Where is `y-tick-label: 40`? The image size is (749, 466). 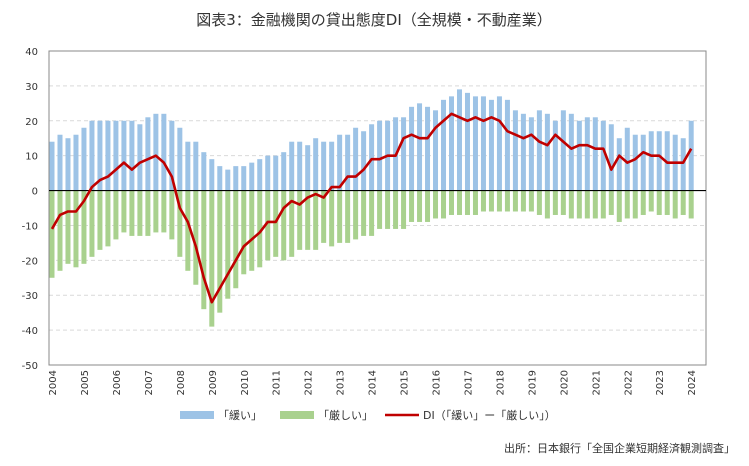 y-tick-label: 40 is located at coordinates (31, 52).